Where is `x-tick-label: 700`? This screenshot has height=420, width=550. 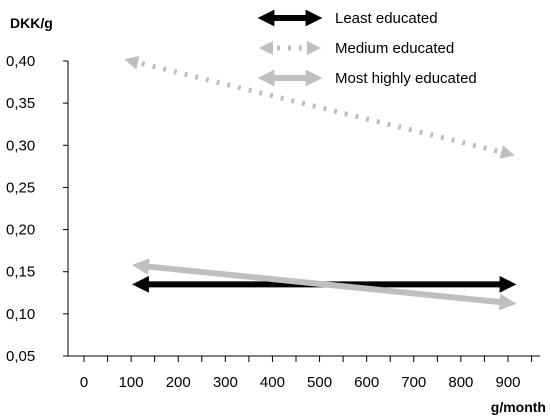 x-tick-label: 700 is located at coordinates (413, 382).